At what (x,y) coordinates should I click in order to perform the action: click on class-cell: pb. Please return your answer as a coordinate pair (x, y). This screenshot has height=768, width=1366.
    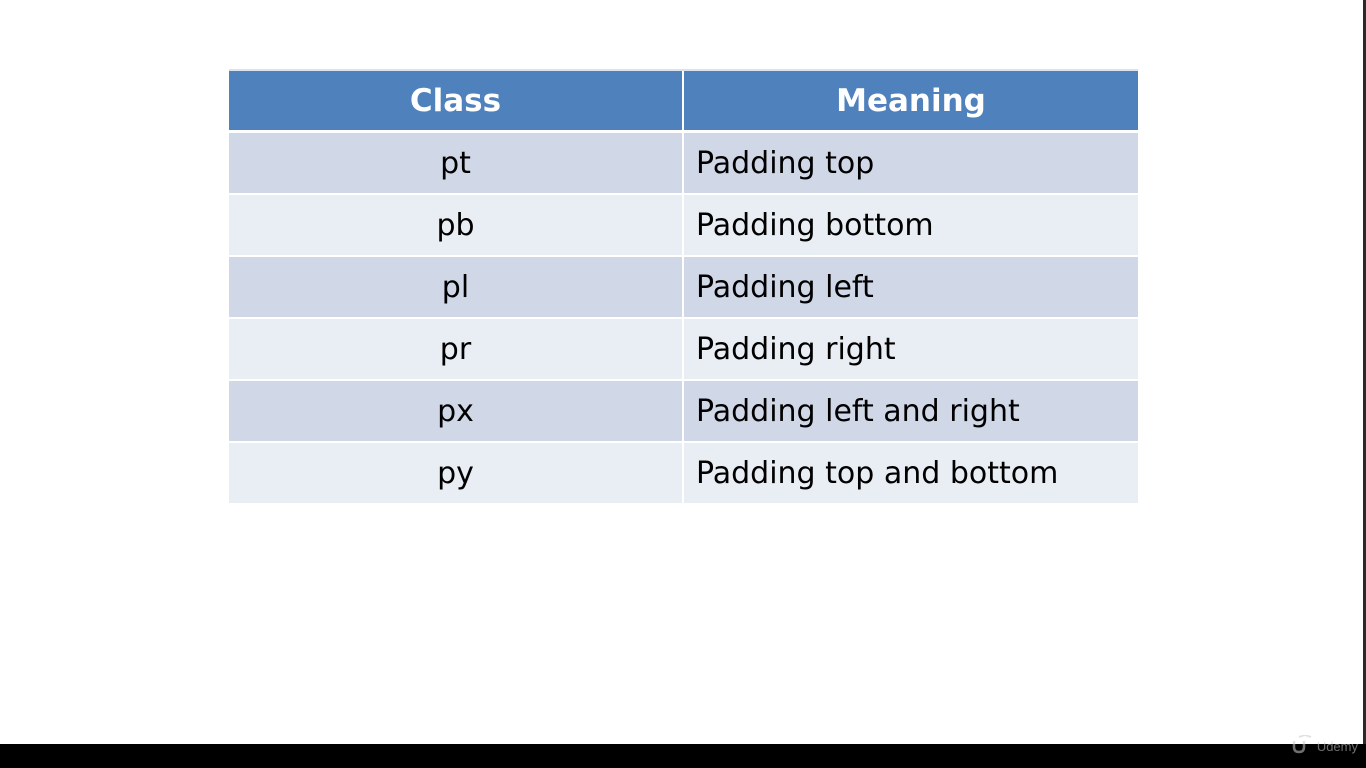
    Looking at the image, I should click on (456, 225).